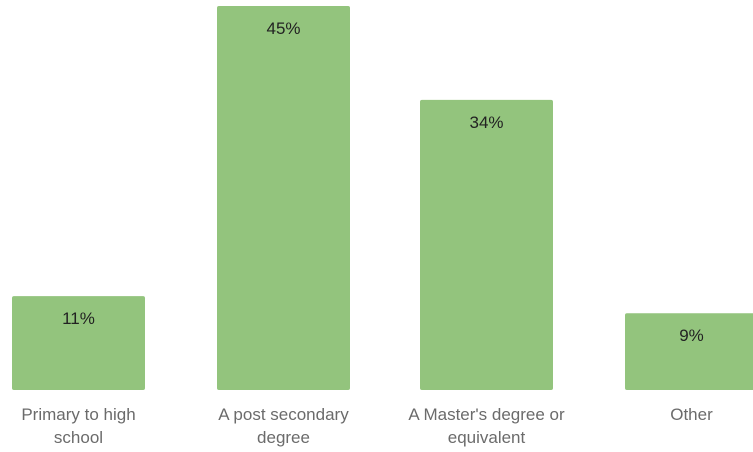 The height and width of the screenshot is (452, 753). Describe the element at coordinates (691, 414) in the screenshot. I see `category-label-4-line-1: Other` at that location.